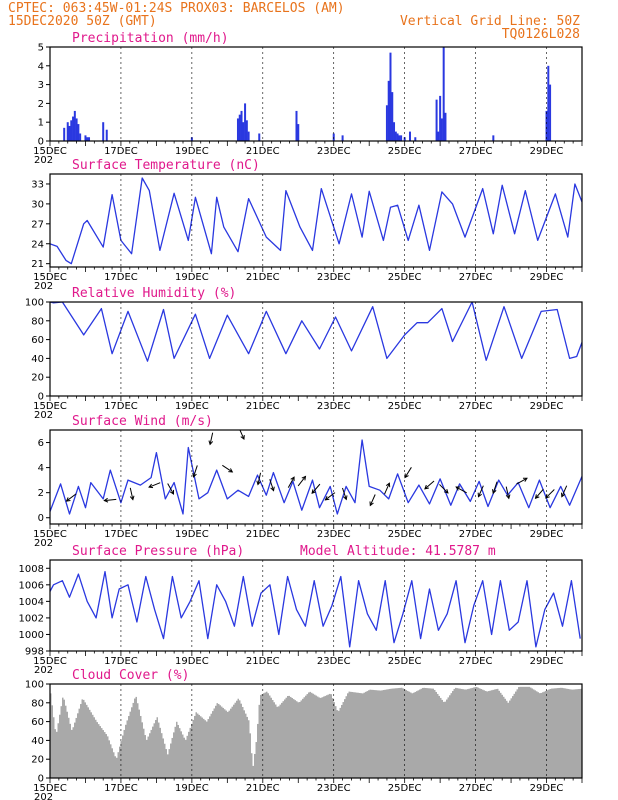 Image resolution: width=618 pixels, height=800 pixels. What do you see at coordinates (405, 406) in the screenshot?
I see `date-tick-label: 25DEC` at bounding box center [405, 406].